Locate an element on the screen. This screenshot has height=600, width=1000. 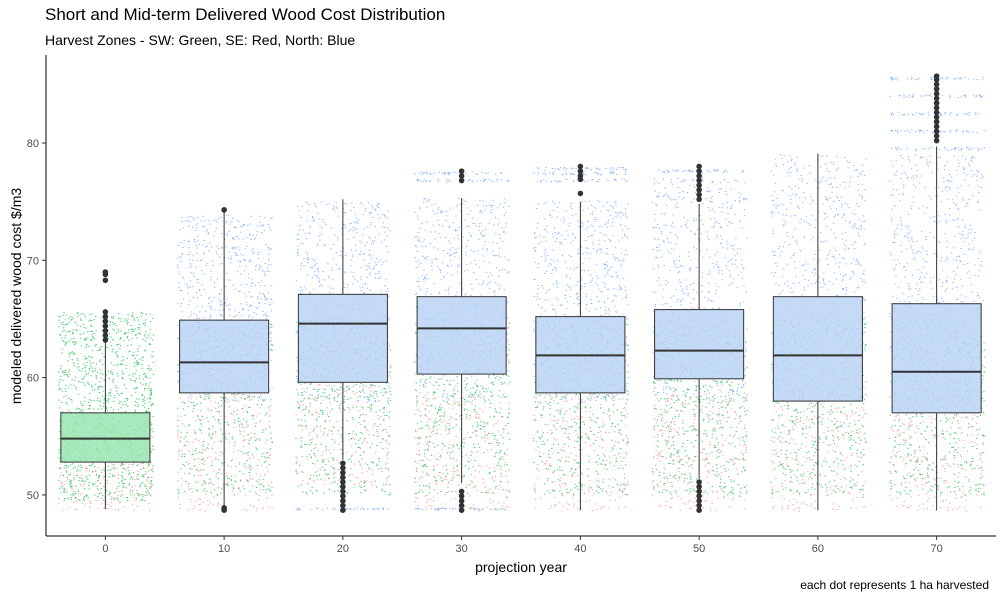
chart-caption: each dot represents 1 ha harvested is located at coordinates (894, 585).